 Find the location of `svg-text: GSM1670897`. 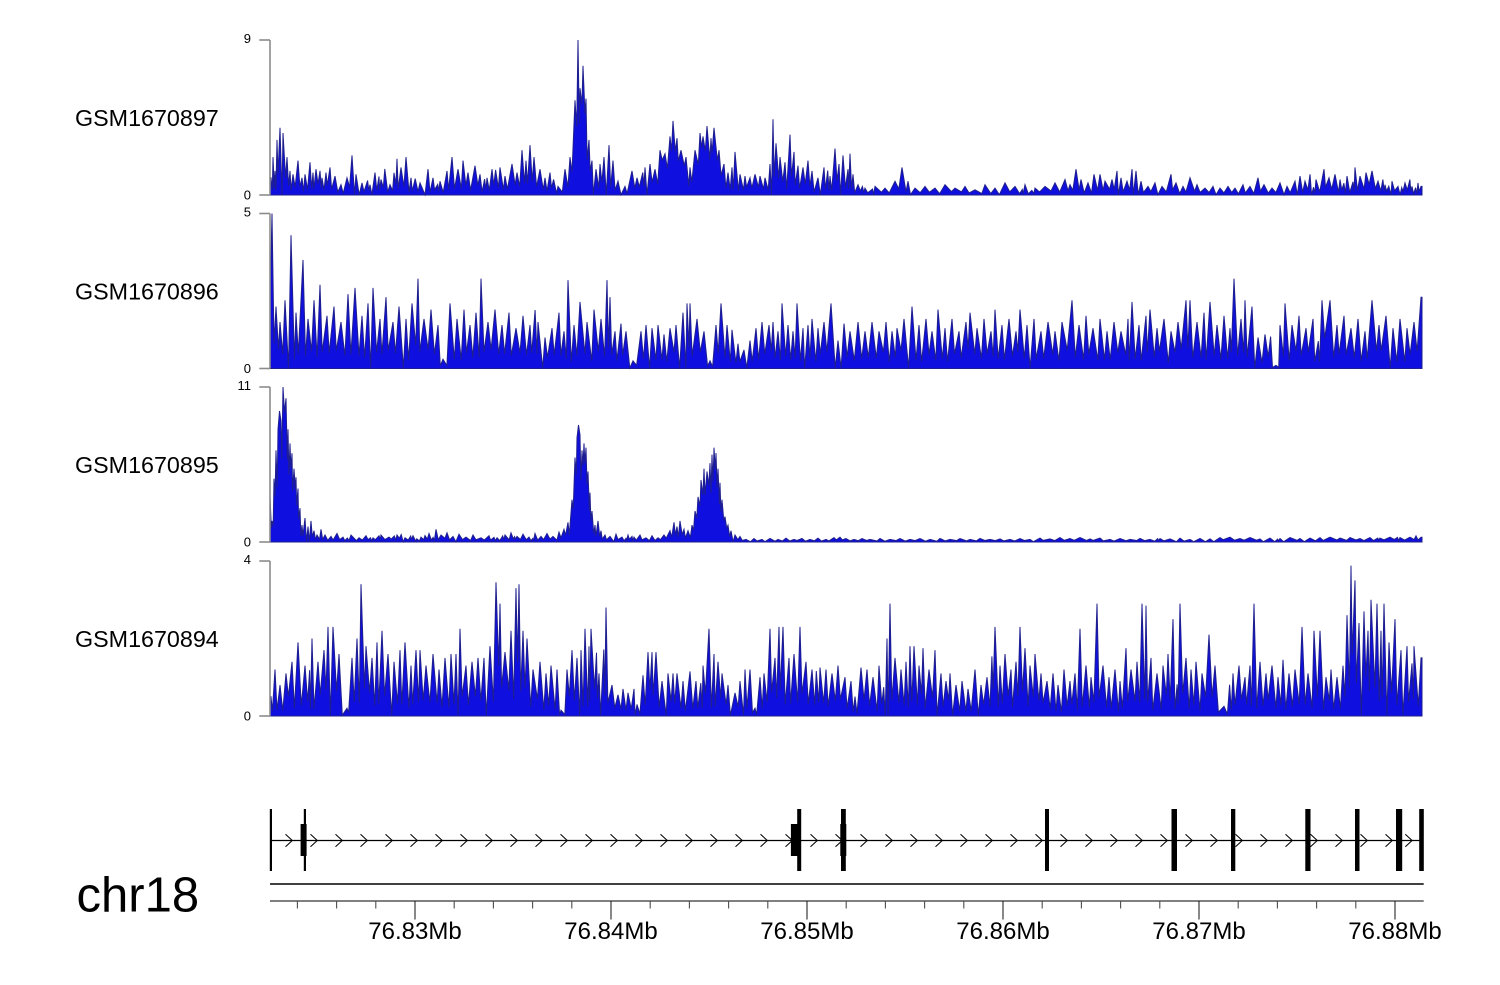

svg-text: GSM1670897 is located at coordinates (147, 118).